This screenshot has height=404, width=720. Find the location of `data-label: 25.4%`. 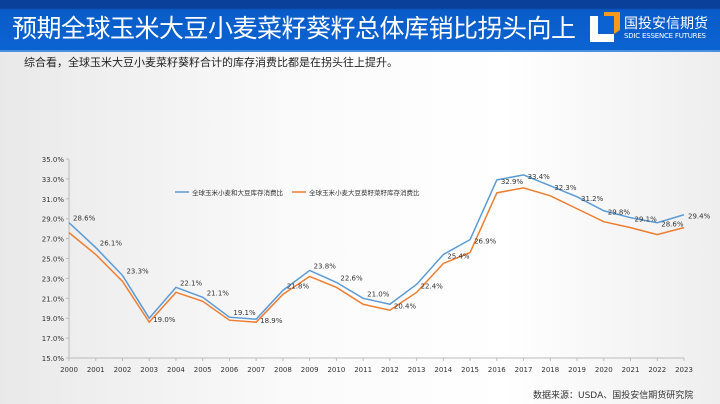

data-label: 25.4% is located at coordinates (458, 257).